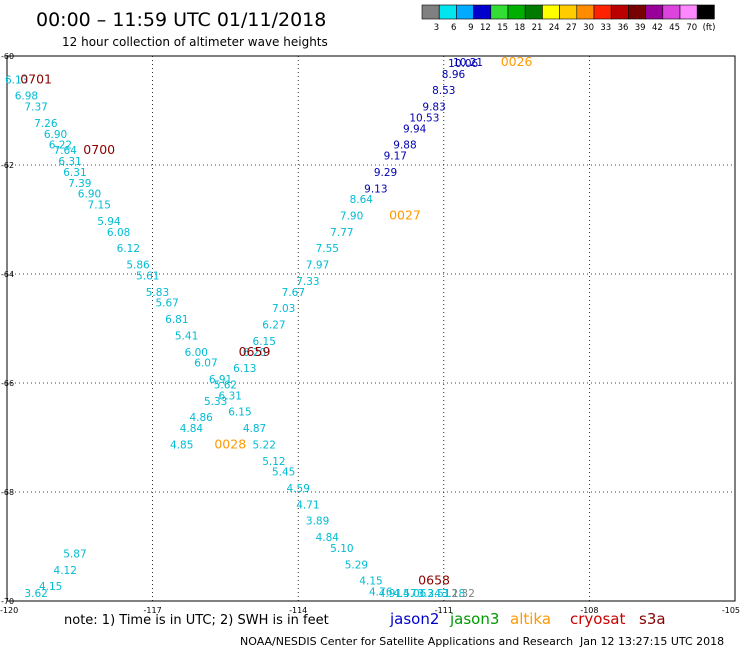  Describe the element at coordinates (293, 293) in the screenshot. I see `swh-value-label: 7.67` at that location.